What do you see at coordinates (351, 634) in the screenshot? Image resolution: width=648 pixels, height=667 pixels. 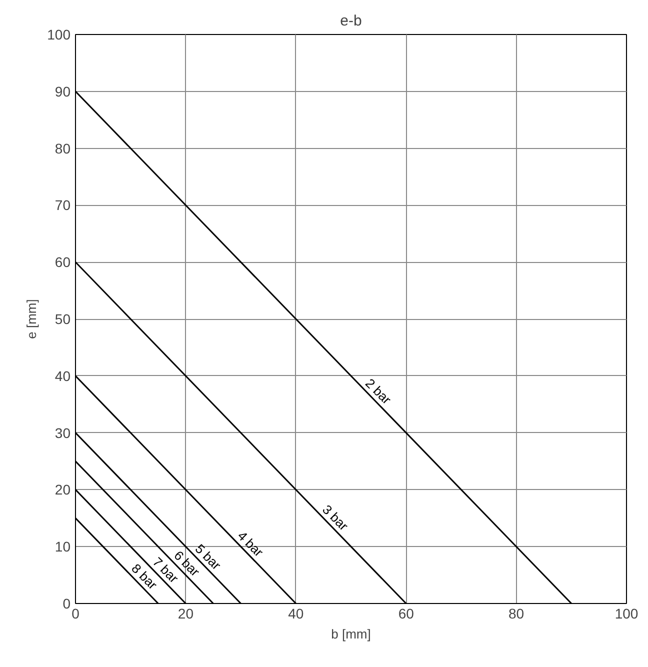 I see `x-axis-title: b [mm]` at bounding box center [351, 634].